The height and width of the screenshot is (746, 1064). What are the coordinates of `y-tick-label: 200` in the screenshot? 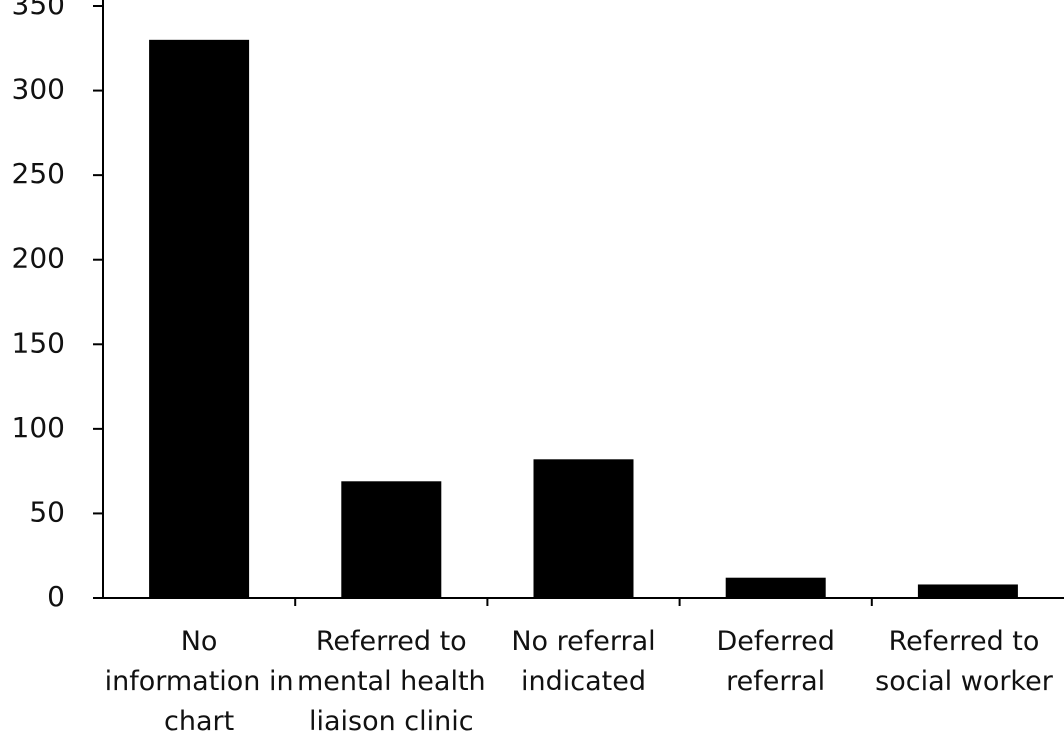 It's located at (38, 258).